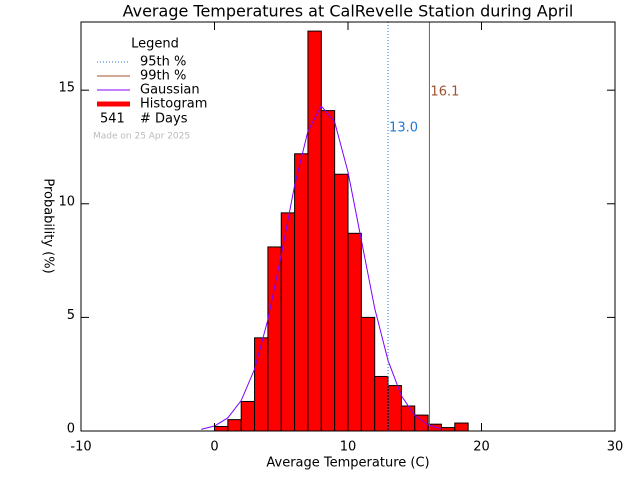 Image resolution: width=640 pixels, height=480 pixels. What do you see at coordinates (48, 225) in the screenshot?
I see `y-axis-label: Probability (%)` at bounding box center [48, 225].